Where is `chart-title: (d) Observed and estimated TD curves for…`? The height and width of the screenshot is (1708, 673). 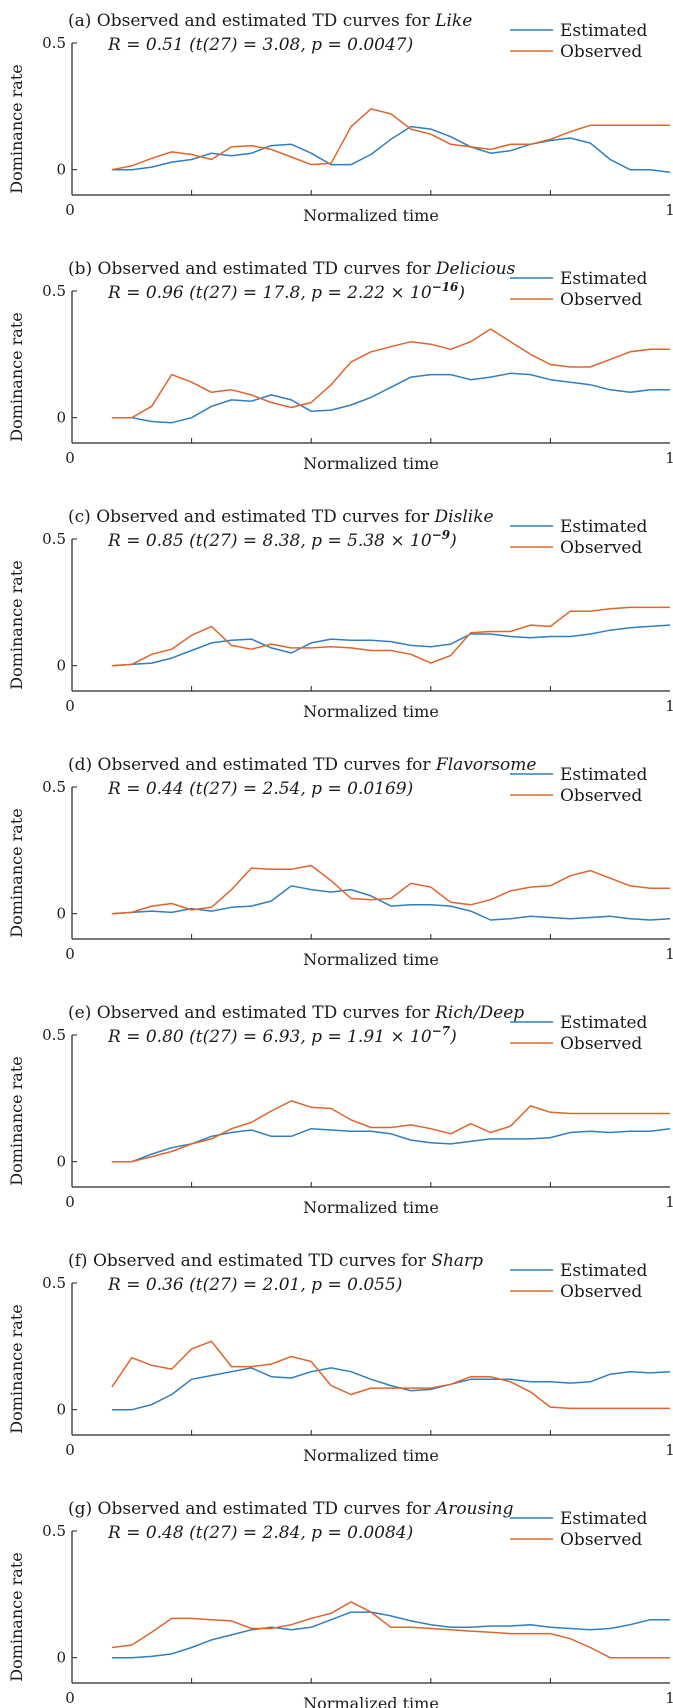 chart-title: (d) Observed and estimated TD curves for… is located at coordinates (302, 765).